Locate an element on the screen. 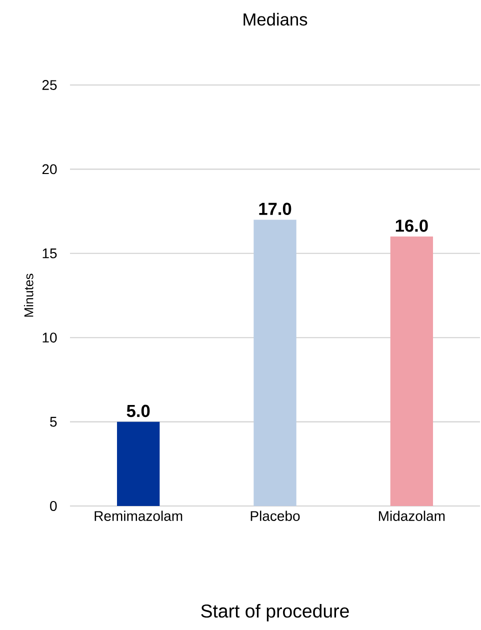 This screenshot has height=630, width=481. y-tick-label: 5 is located at coordinates (53, 421).